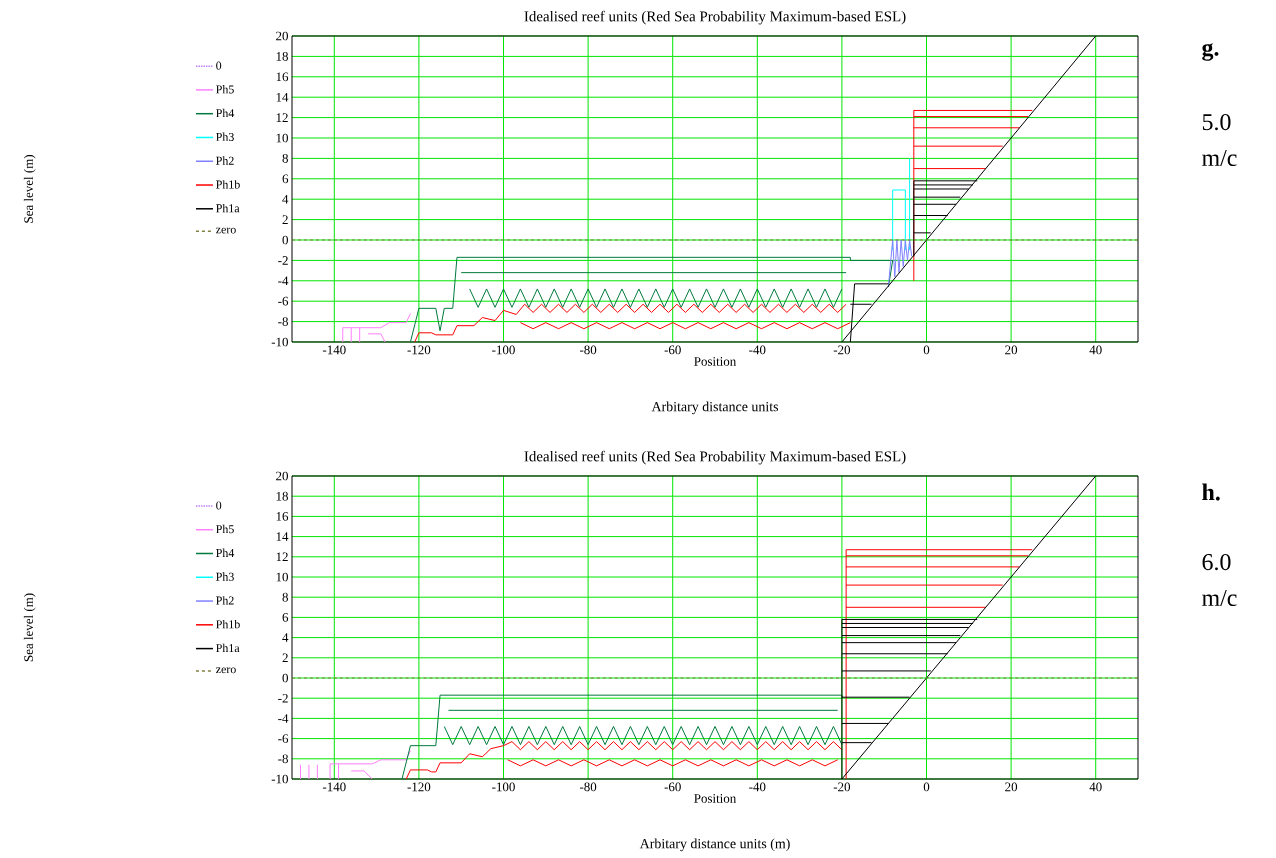 This screenshot has width=1276, height=858. What do you see at coordinates (715, 408) in the screenshot?
I see `text: Arbitary distance units` at bounding box center [715, 408].